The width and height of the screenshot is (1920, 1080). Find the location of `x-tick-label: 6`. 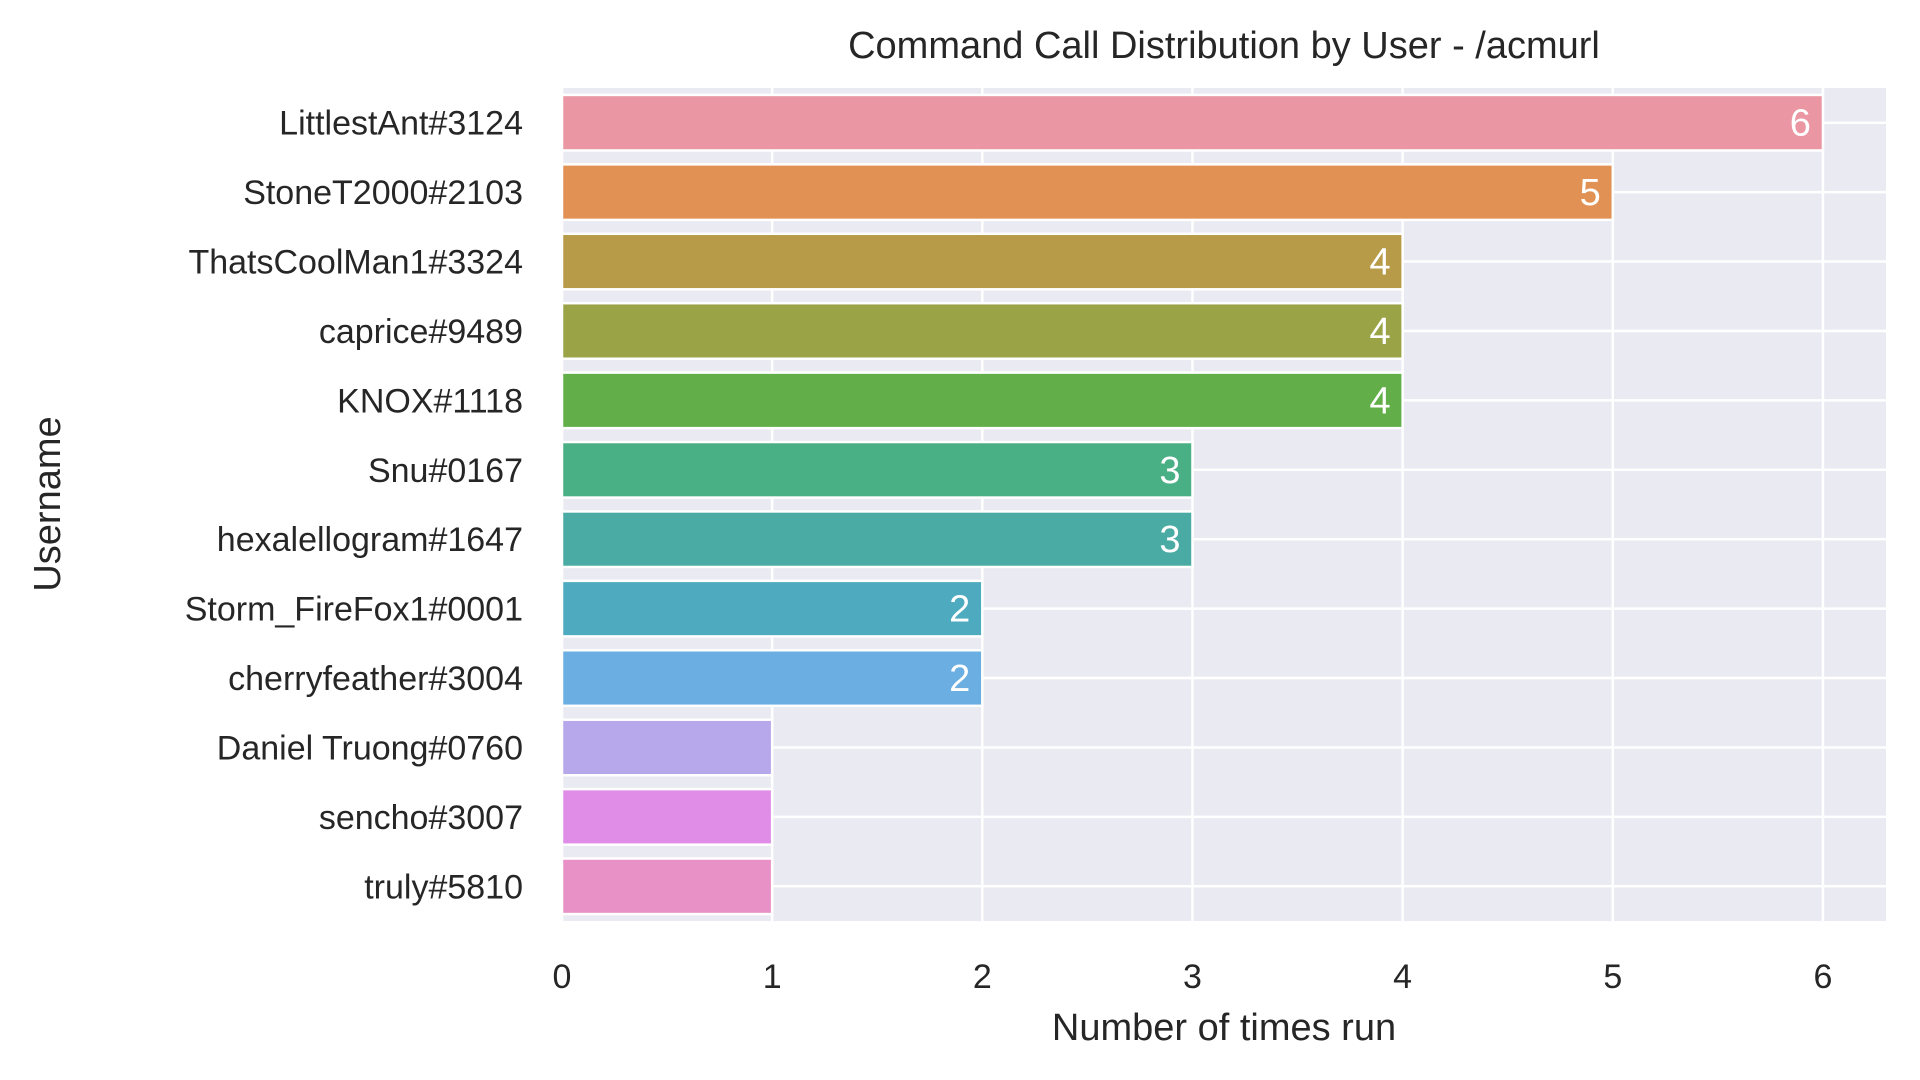

x-tick-label: 6 is located at coordinates (1822, 977).